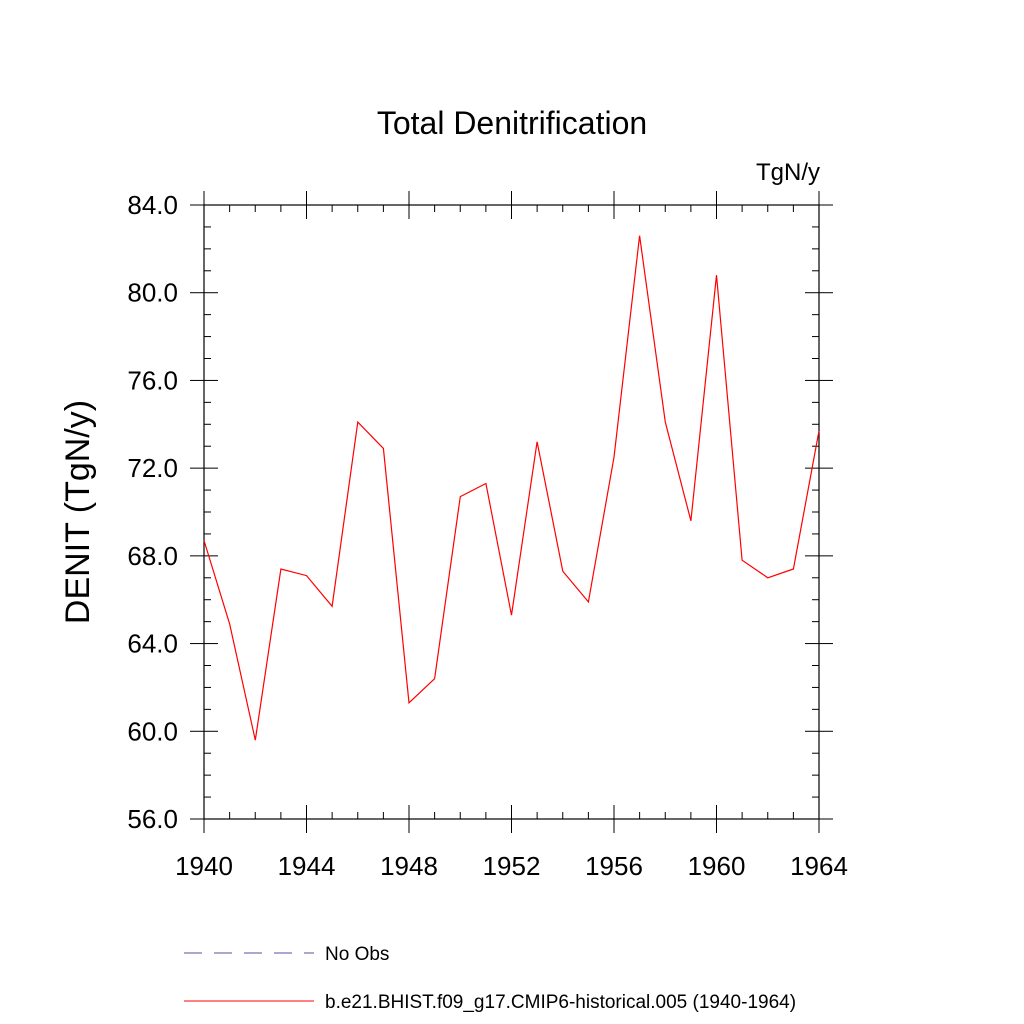 Image resolution: width=1024 pixels, height=1024 pixels. I want to click on x-tick-label: 1952, so click(512, 866).